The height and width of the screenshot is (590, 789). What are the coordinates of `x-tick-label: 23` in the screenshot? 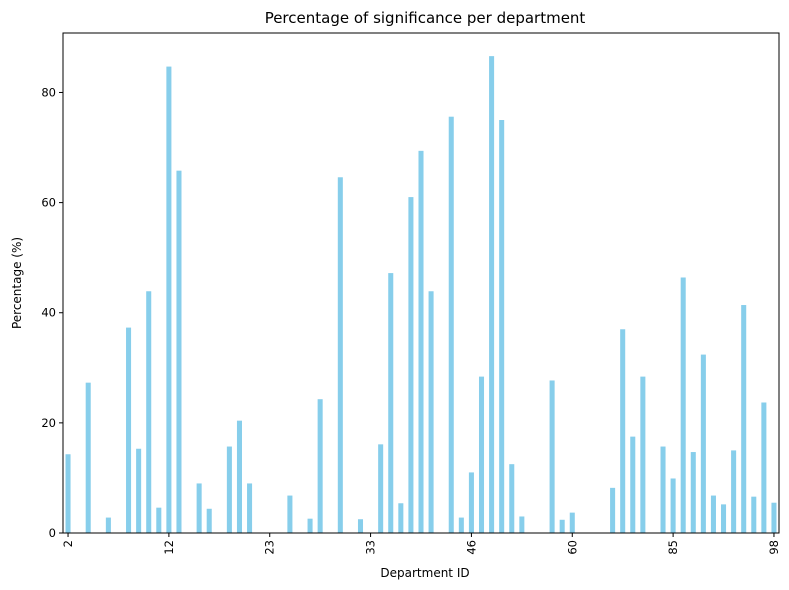 It's located at (270, 547).